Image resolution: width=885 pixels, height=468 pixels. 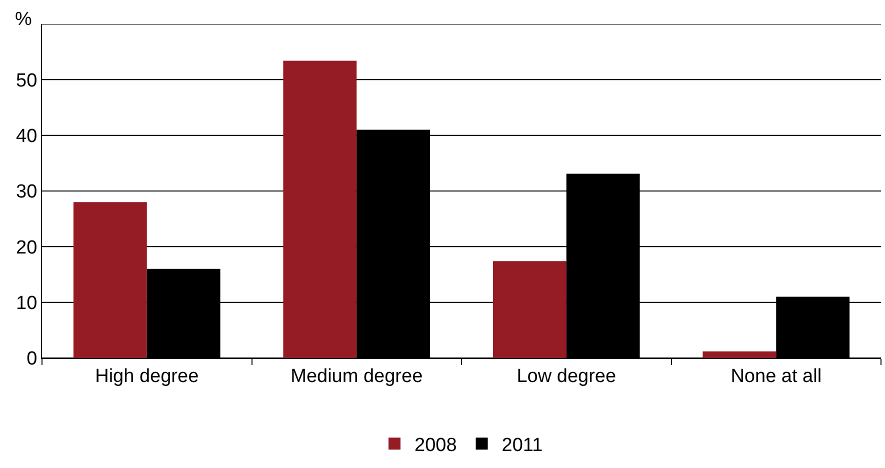 What do you see at coordinates (27, 81) in the screenshot?
I see `y-tick-label: 50` at bounding box center [27, 81].